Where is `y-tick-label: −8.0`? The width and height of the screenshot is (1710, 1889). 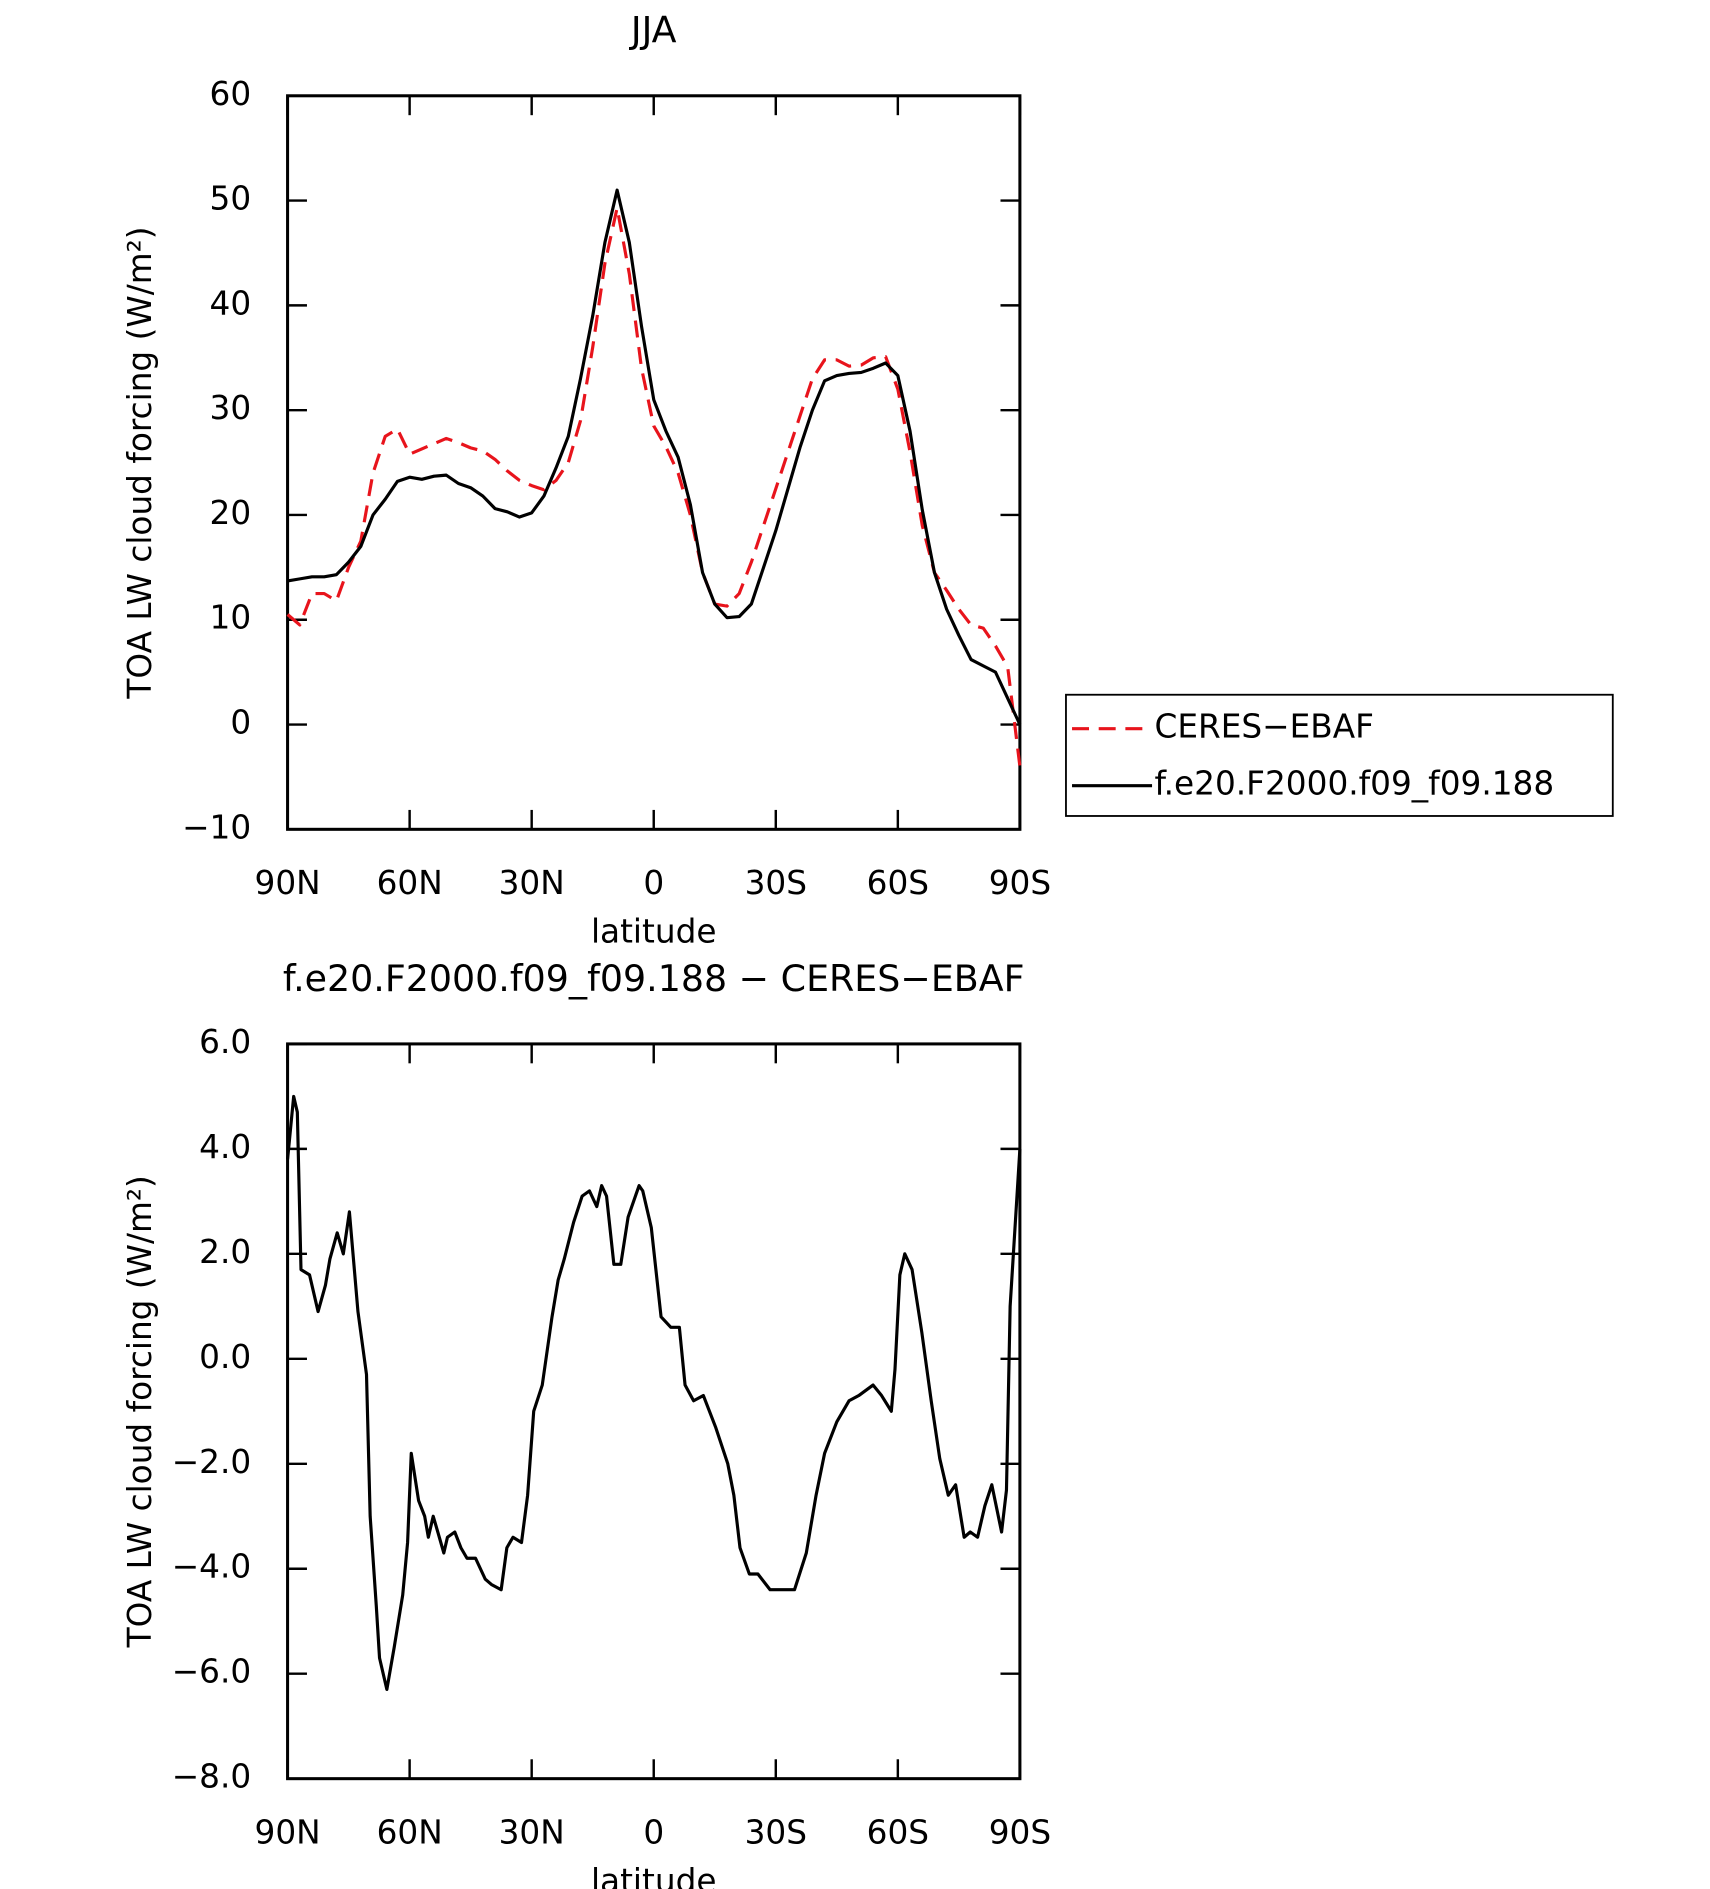
y-tick-label: −8.0 is located at coordinates (211, 1777).